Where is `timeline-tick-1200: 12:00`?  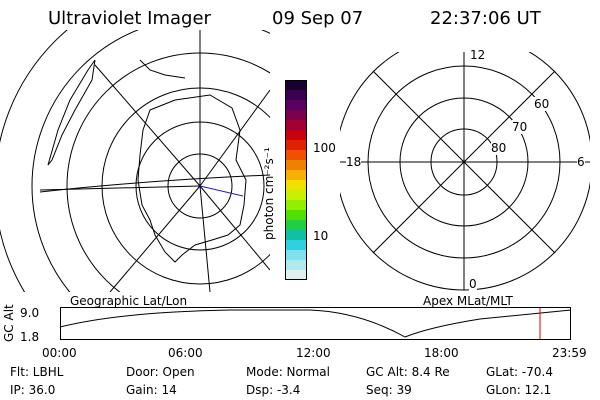 timeline-tick-1200: 12:00 is located at coordinates (313, 353).